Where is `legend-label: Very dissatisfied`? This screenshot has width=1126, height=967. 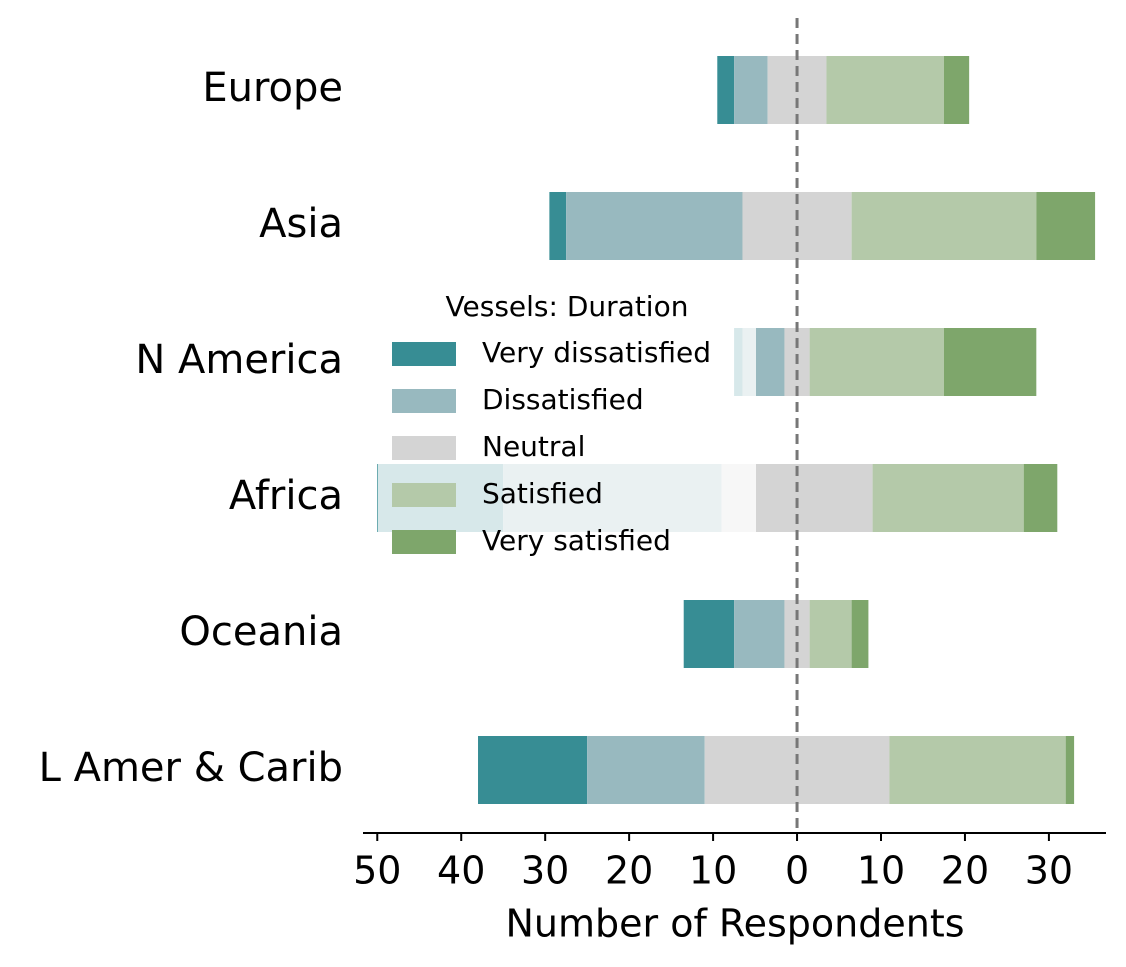 legend-label: Very dissatisfied is located at coordinates (596, 352).